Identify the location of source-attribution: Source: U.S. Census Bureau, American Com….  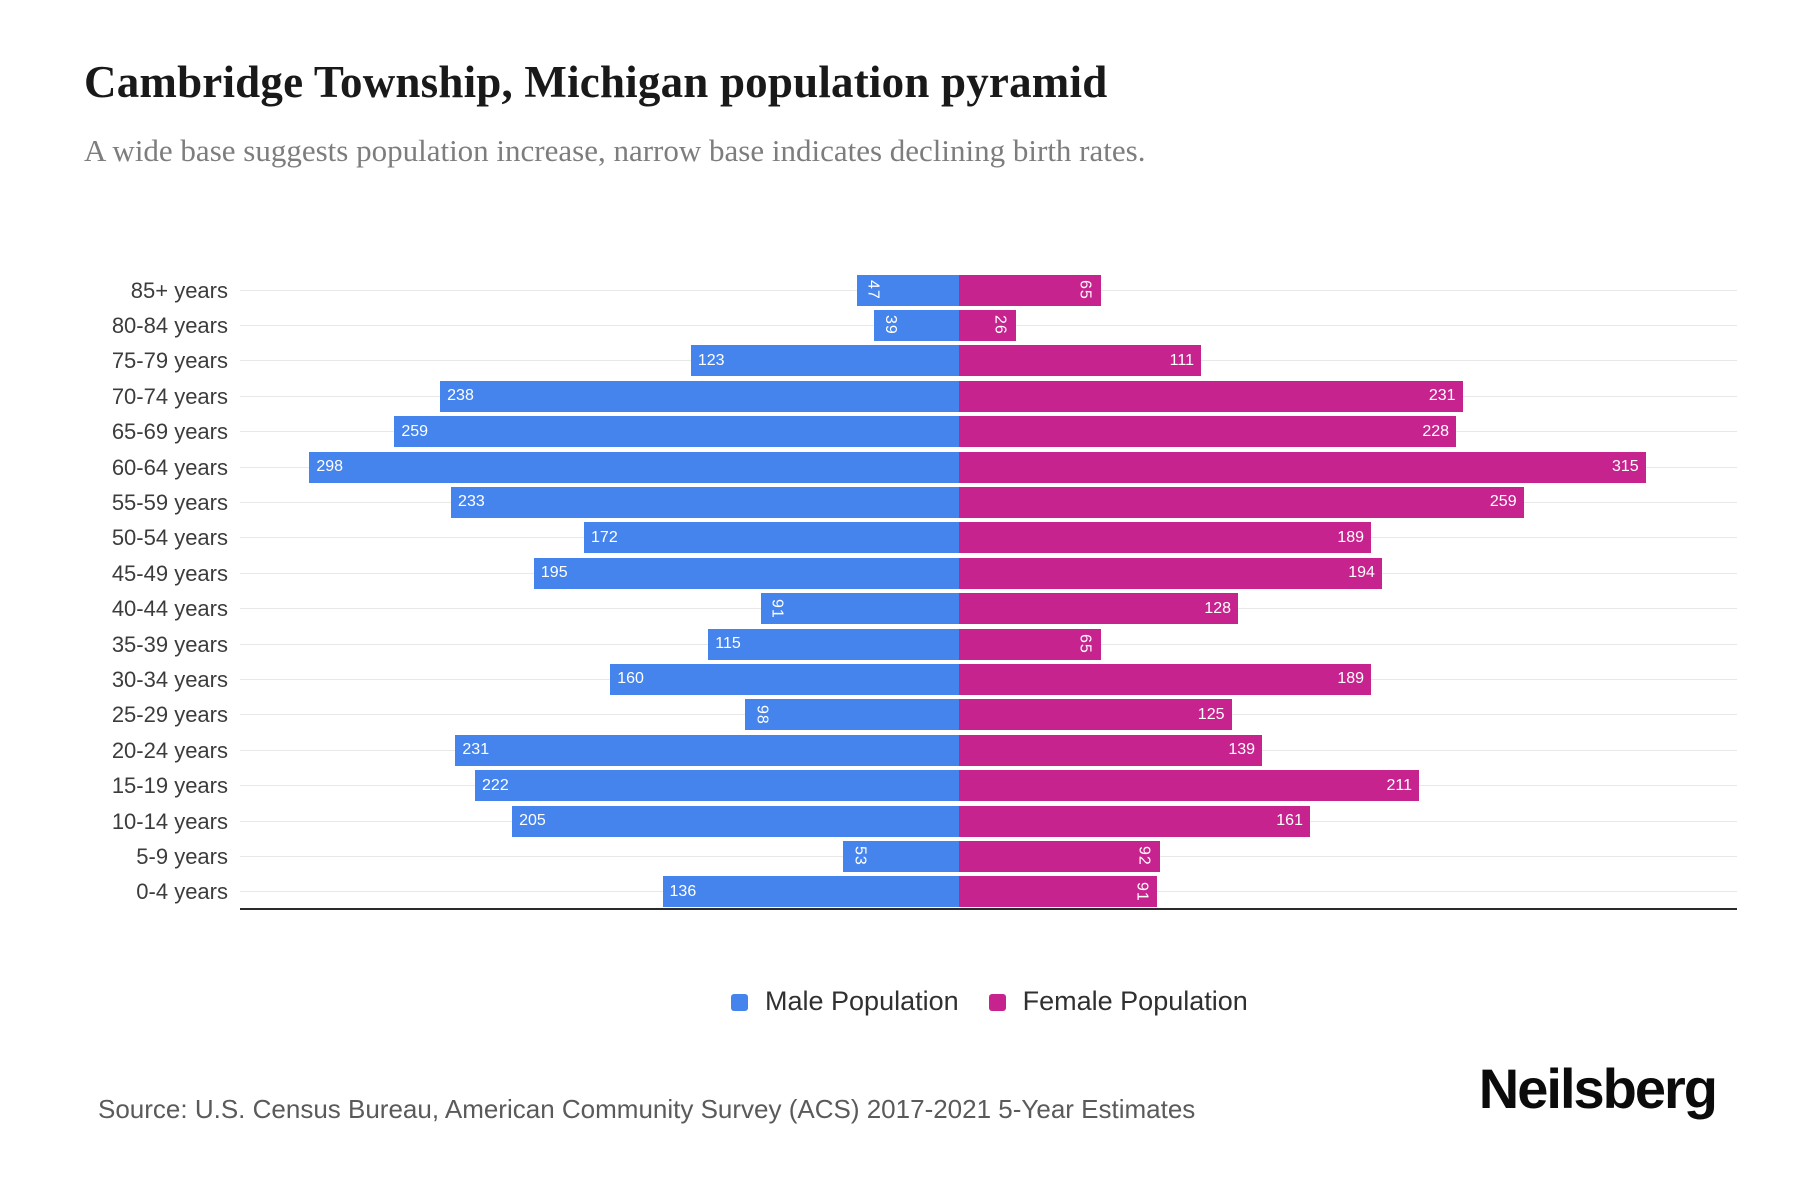
(647, 1109).